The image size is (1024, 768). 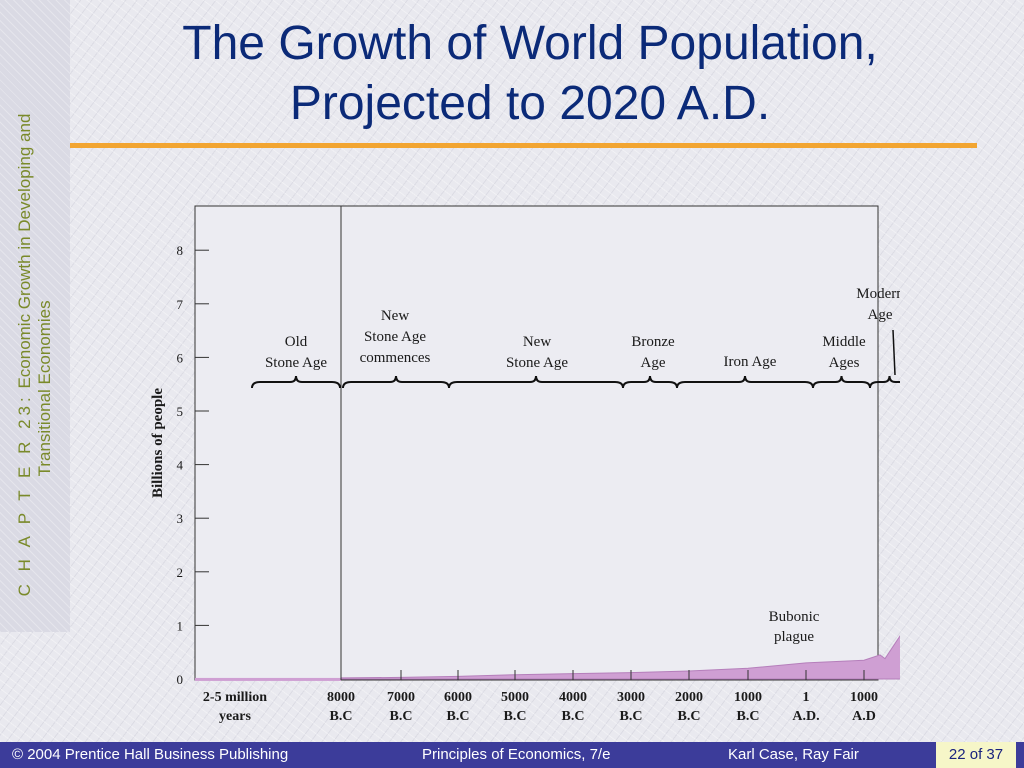 What do you see at coordinates (880, 315) in the screenshot?
I see `era-label-6-line-1: Age` at bounding box center [880, 315].